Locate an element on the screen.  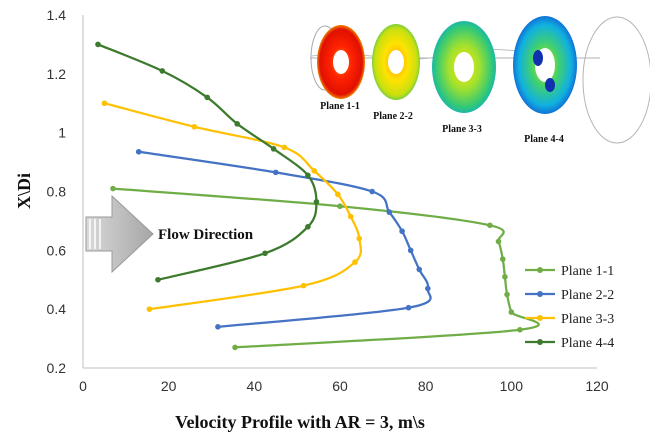
y-tick-label: 1 is located at coordinates (62, 133).